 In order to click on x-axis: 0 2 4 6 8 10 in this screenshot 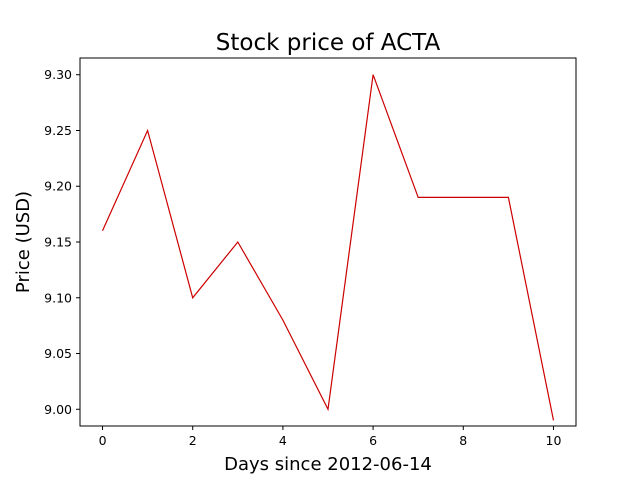, I will do `click(330, 437)`.